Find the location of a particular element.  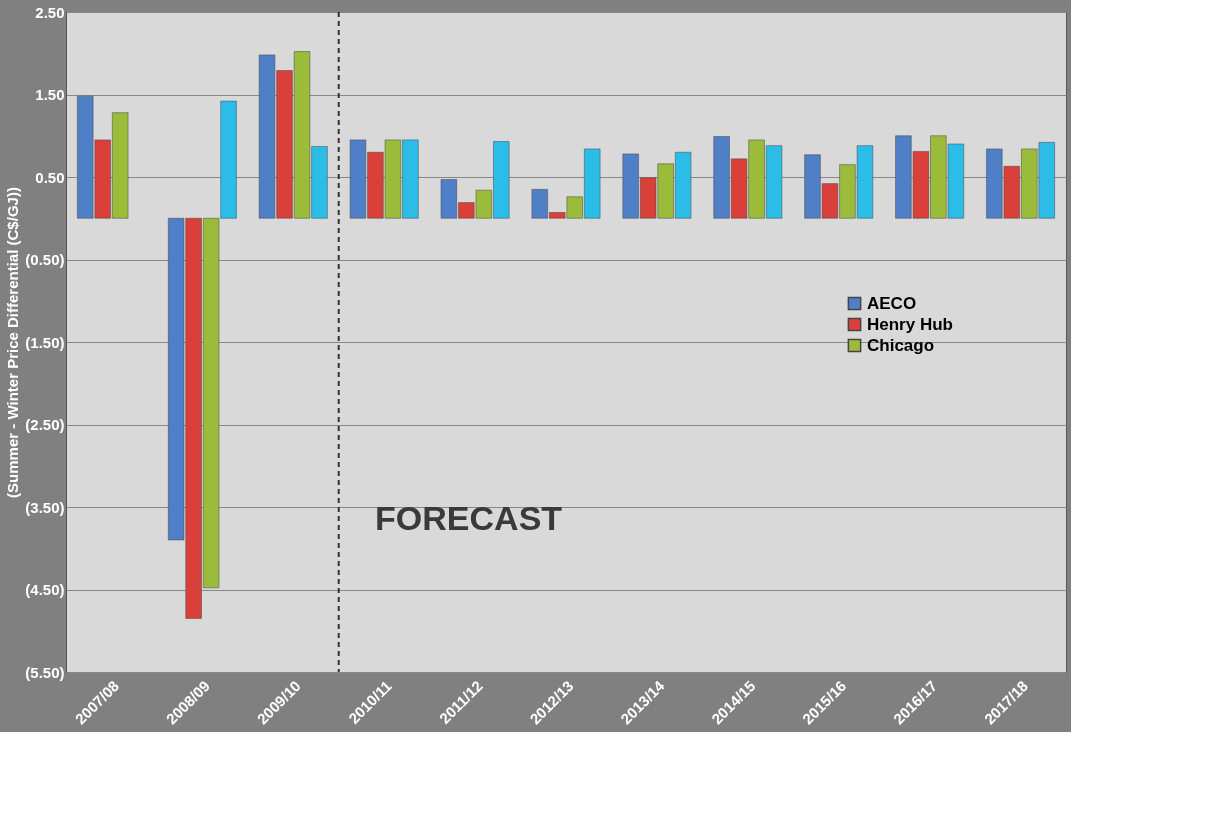

y-axis-title: (Summer - Winter Price Differential (C$/GJ)) is located at coordinates (13, 342).